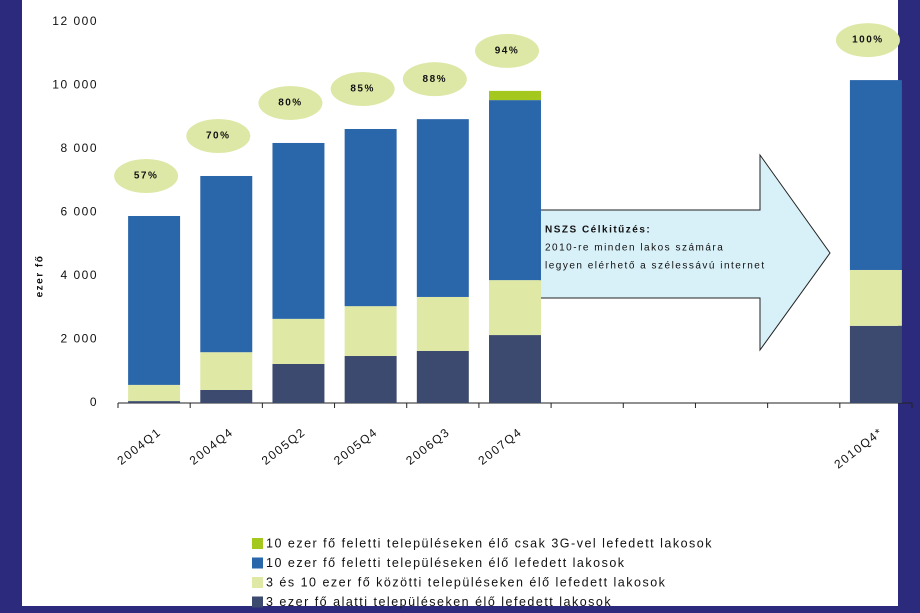  I want to click on percent-label: 100%, so click(868, 40).